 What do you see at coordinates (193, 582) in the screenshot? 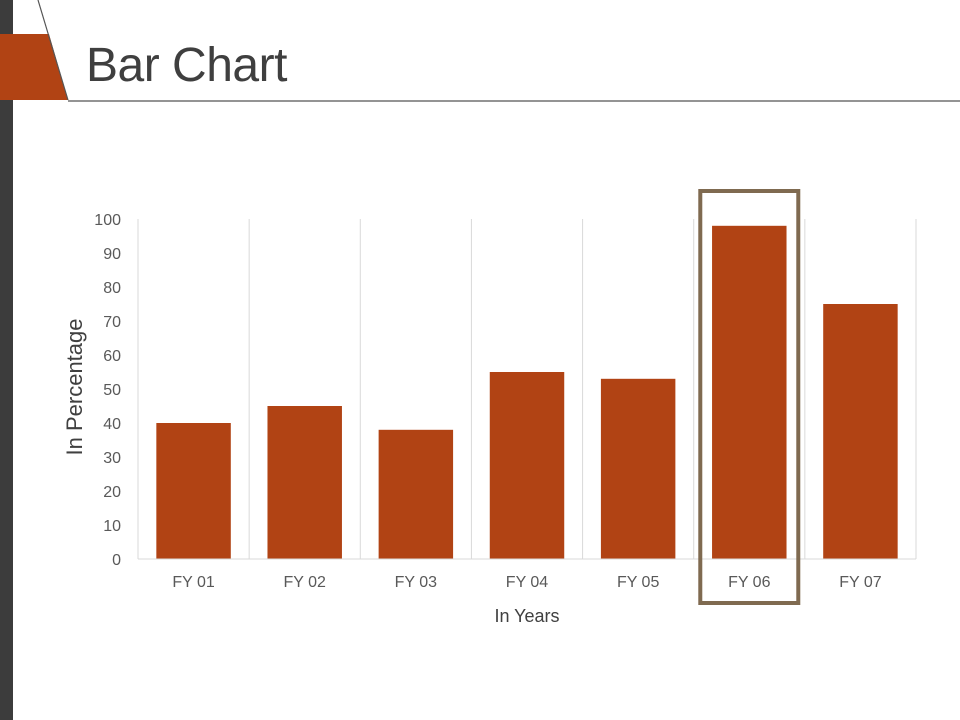
I see `x-tick-label: FY 01` at bounding box center [193, 582].